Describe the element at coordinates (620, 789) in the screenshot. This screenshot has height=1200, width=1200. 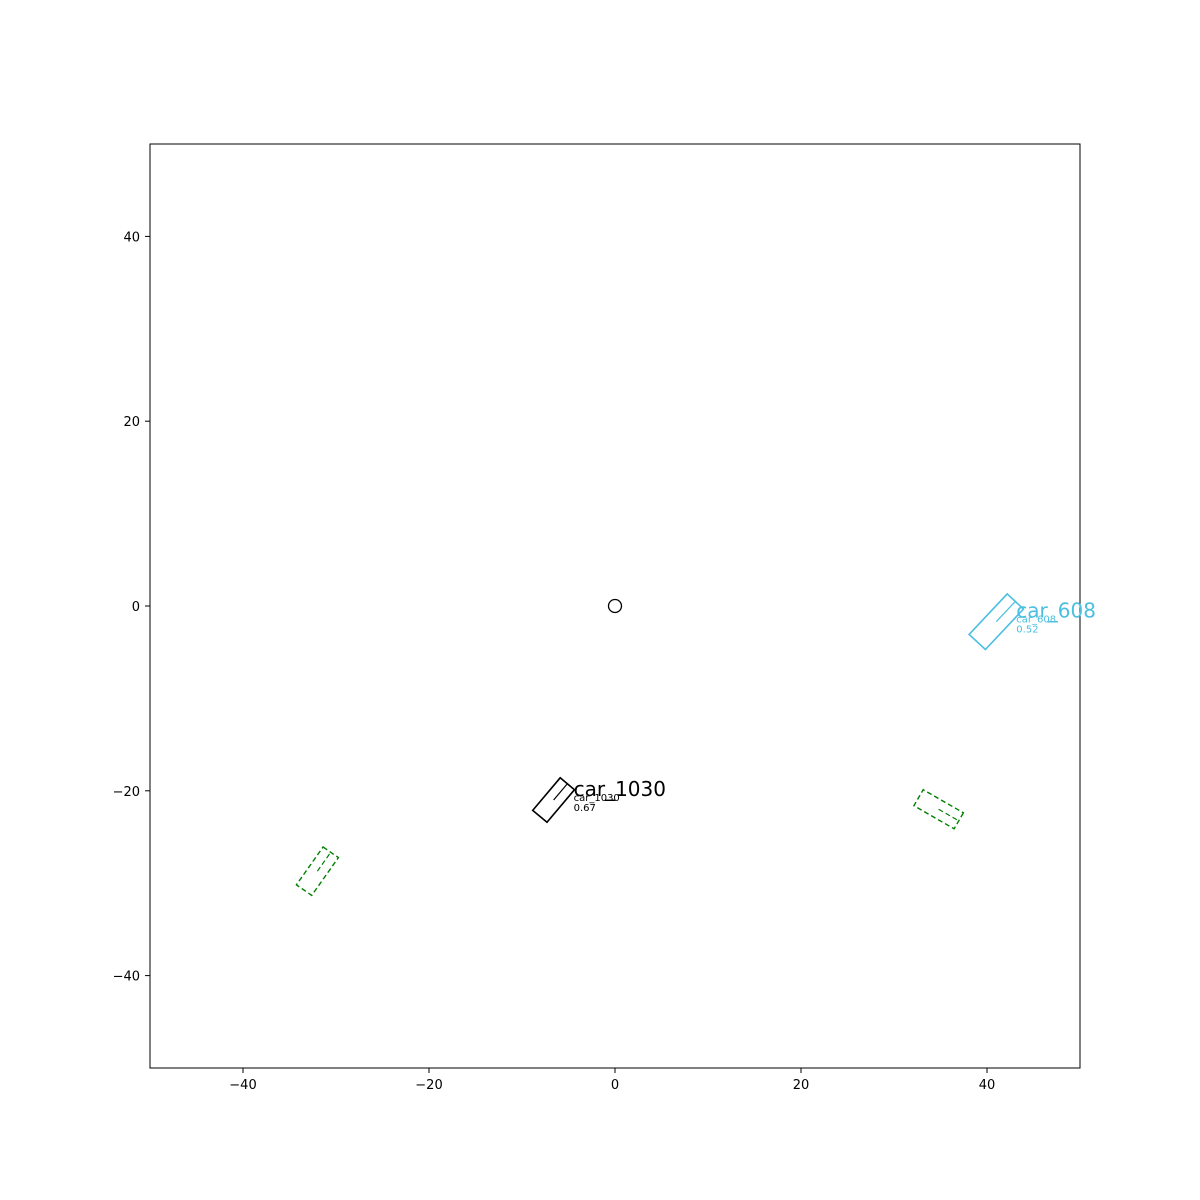
I see `predicted-box-label: car_1030` at that location.